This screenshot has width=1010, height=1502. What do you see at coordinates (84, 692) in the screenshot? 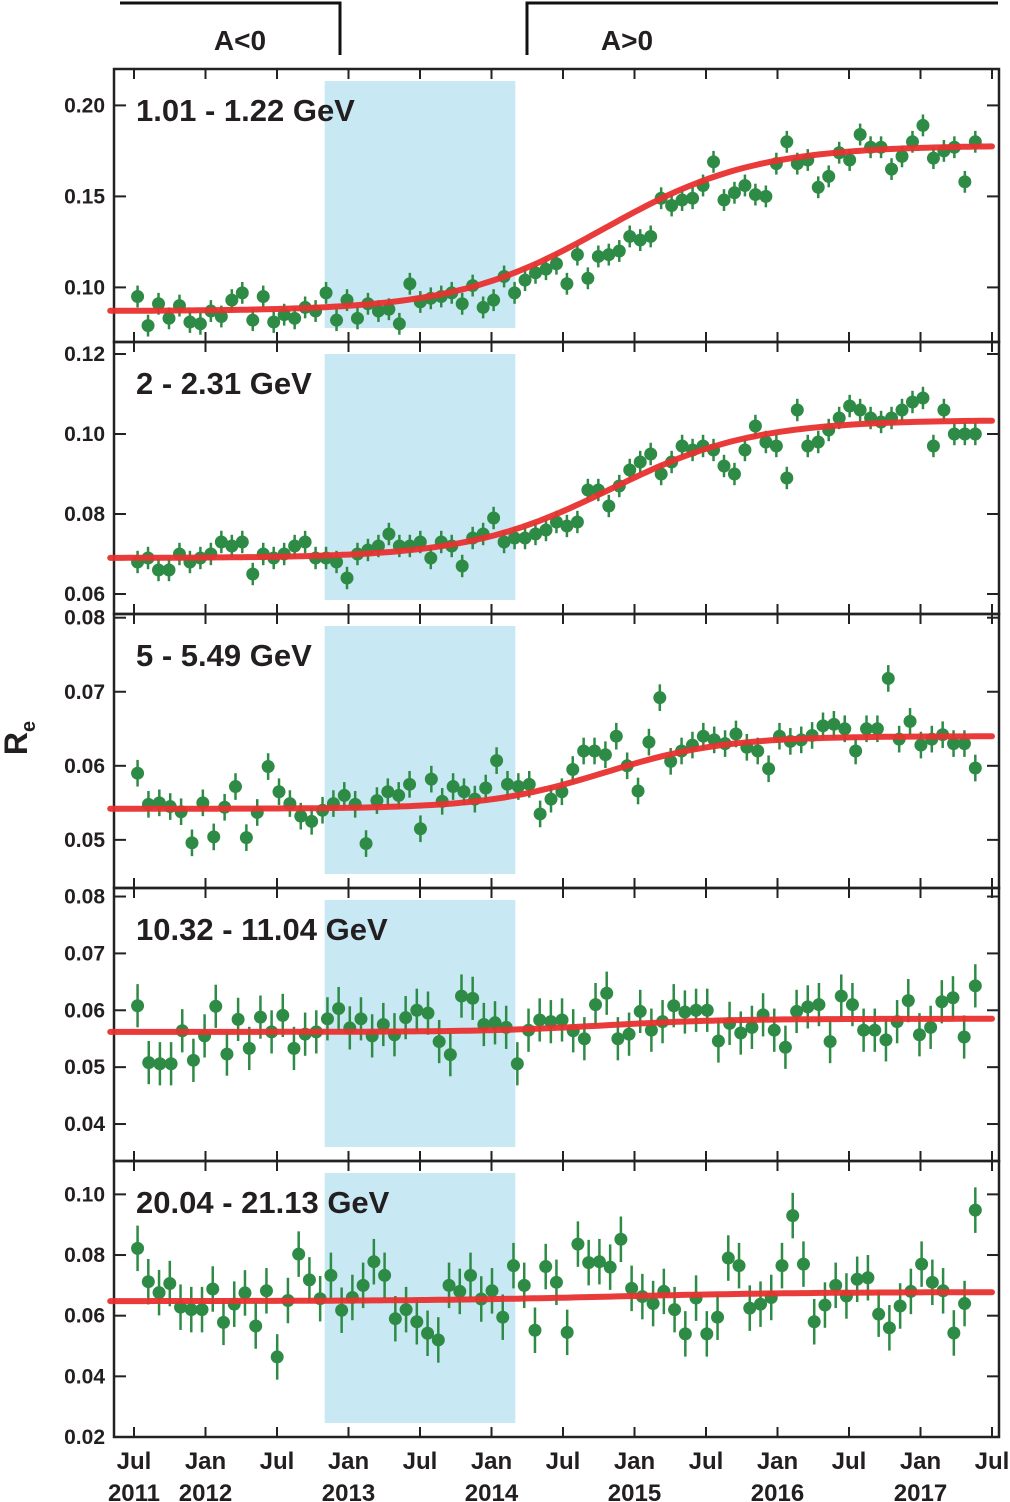
I see `y-tick-label: 0.07` at bounding box center [84, 692].